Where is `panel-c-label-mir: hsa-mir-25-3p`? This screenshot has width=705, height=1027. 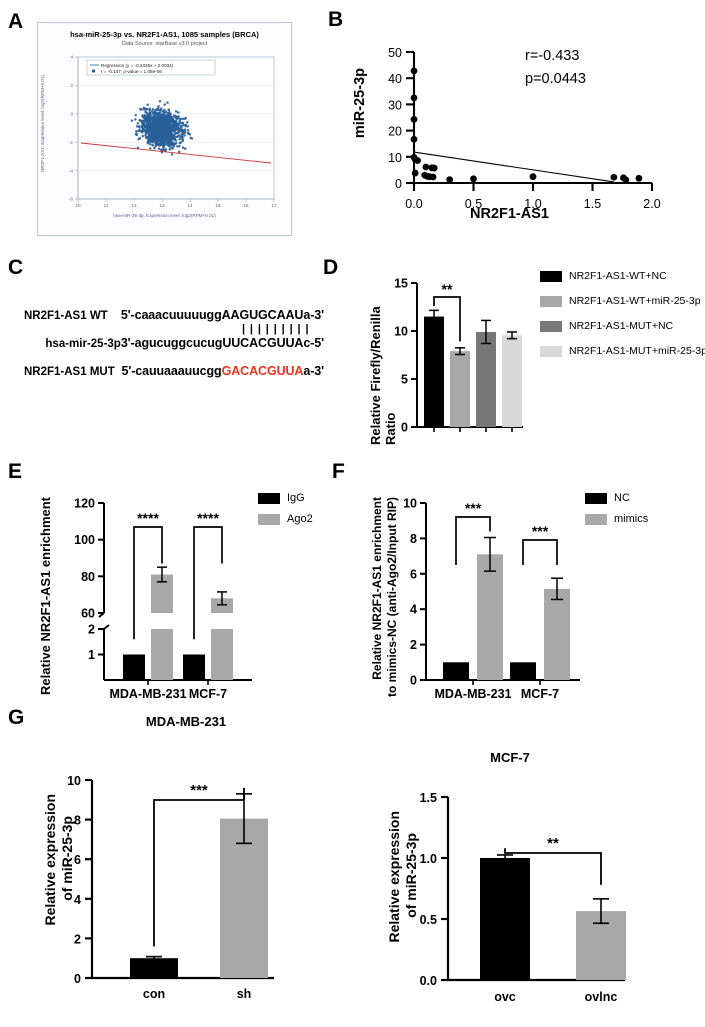 panel-c-label-mir: hsa-mir-25-3p is located at coordinates (83, 344).